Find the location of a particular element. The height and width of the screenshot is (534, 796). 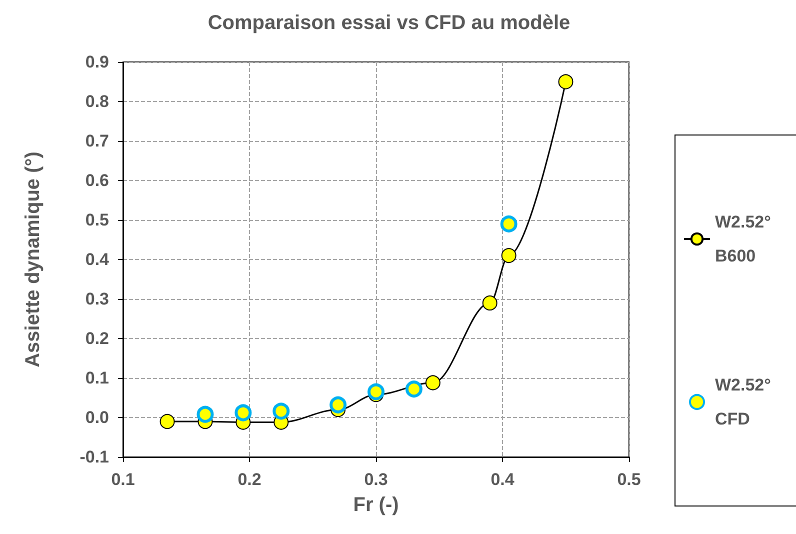

y-tick-label: 0.6 is located at coordinates (97, 180).